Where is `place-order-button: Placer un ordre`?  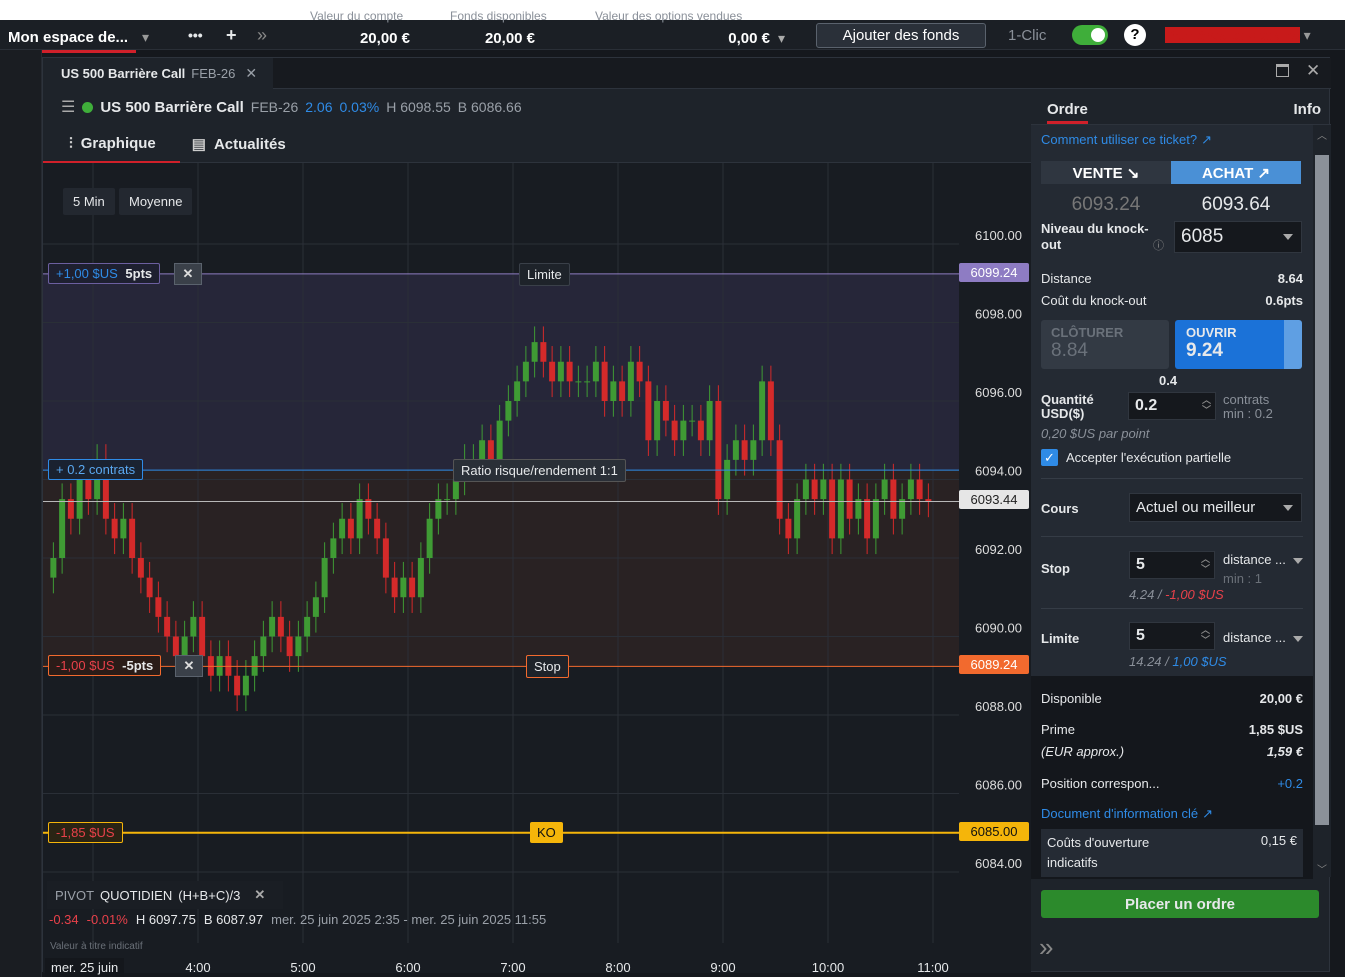
place-order-button: Placer un ordre is located at coordinates (1180, 904).